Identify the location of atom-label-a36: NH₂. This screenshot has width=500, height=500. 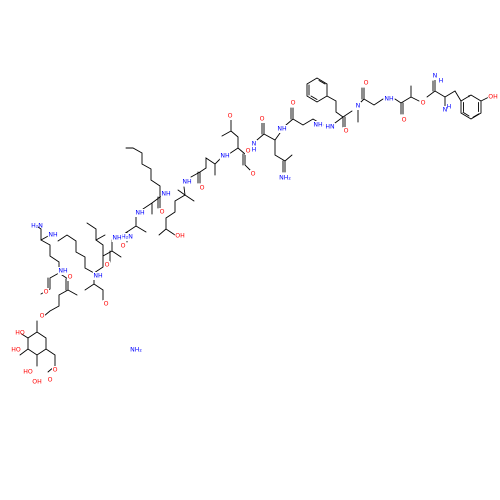
(136, 350).